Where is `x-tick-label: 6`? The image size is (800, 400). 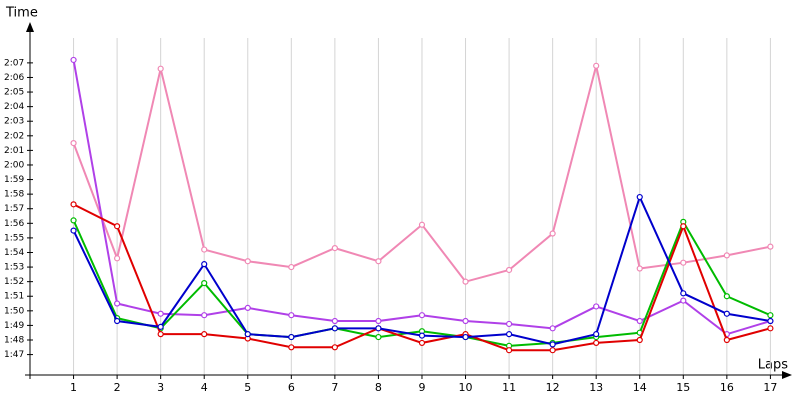
x-tick-label: 6 is located at coordinates (291, 387).